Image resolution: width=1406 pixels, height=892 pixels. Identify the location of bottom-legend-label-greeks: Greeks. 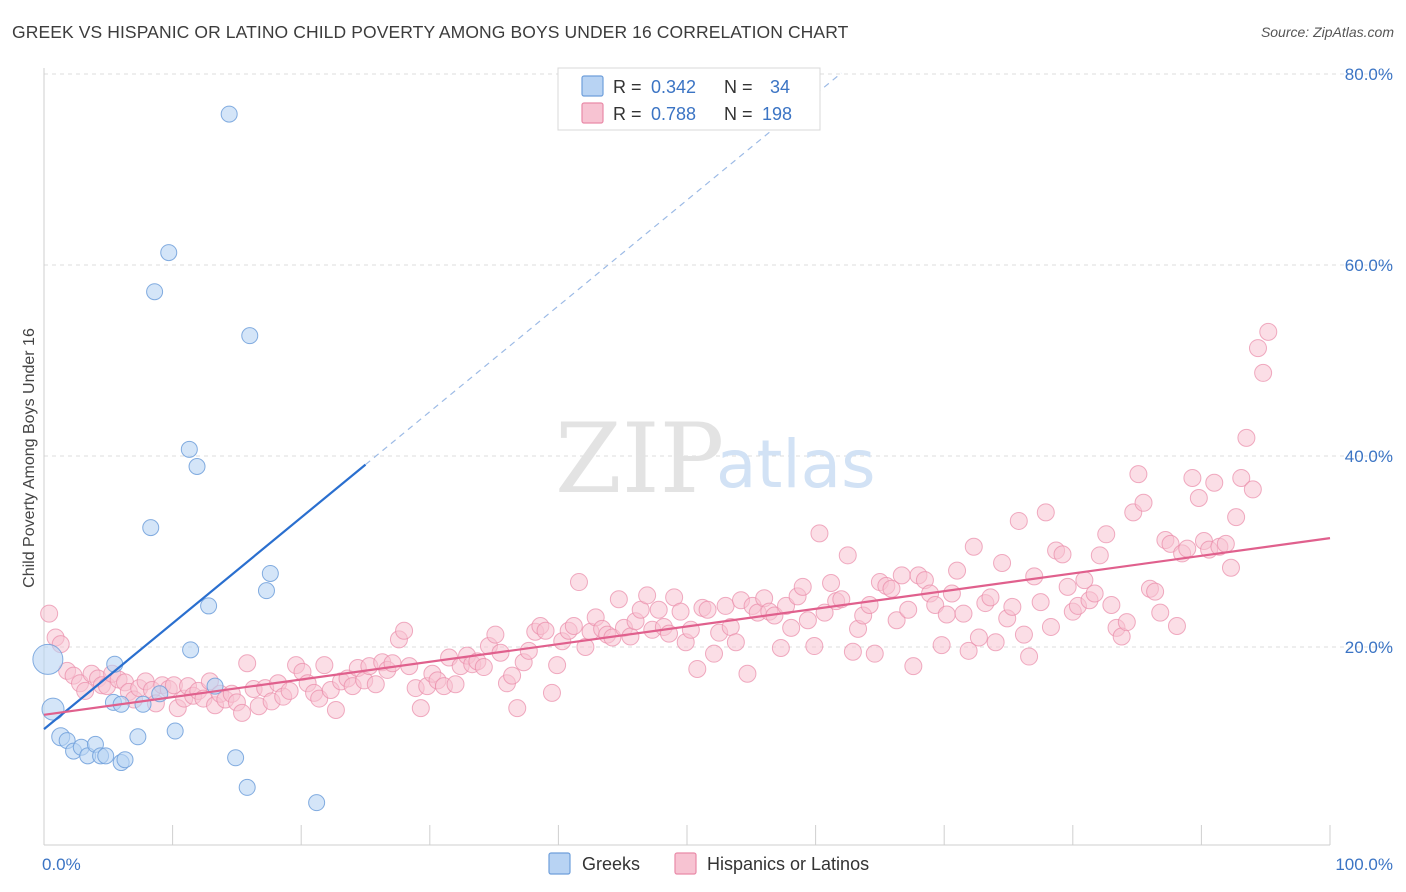
(611, 864).